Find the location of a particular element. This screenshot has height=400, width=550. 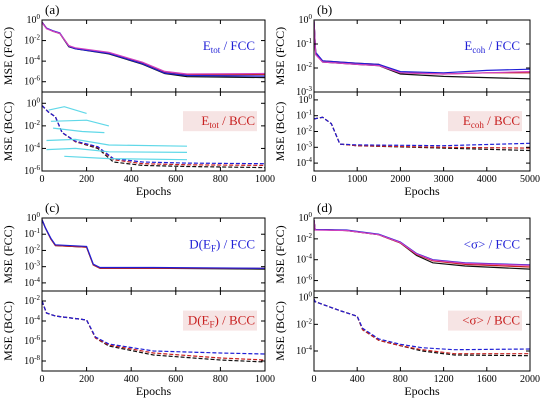

panel-label: (d) is located at coordinates (324, 207).